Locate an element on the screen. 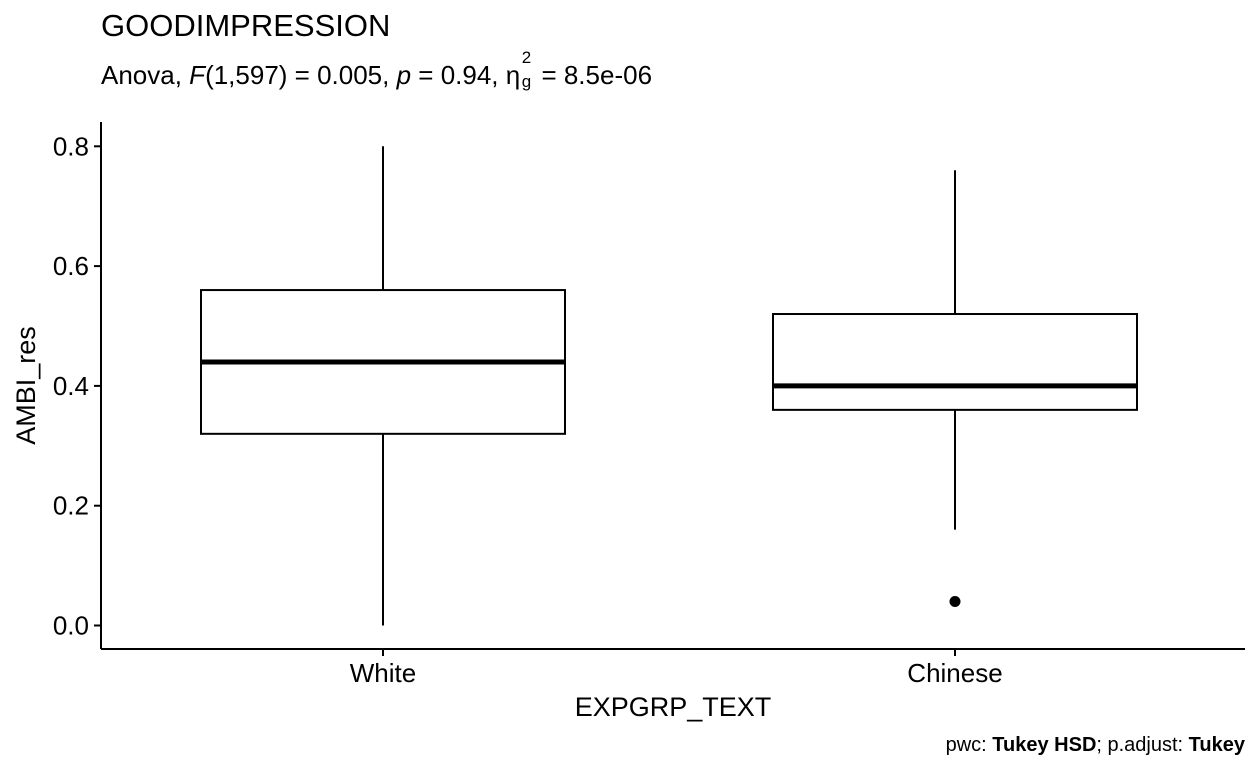 The width and height of the screenshot is (1259, 778). subtitle-prefix: Anova, is located at coordinates (145, 75).